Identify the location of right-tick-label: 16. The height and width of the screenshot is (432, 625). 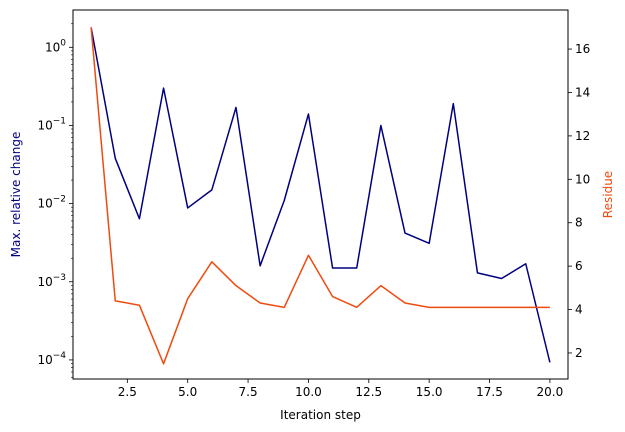
(582, 49).